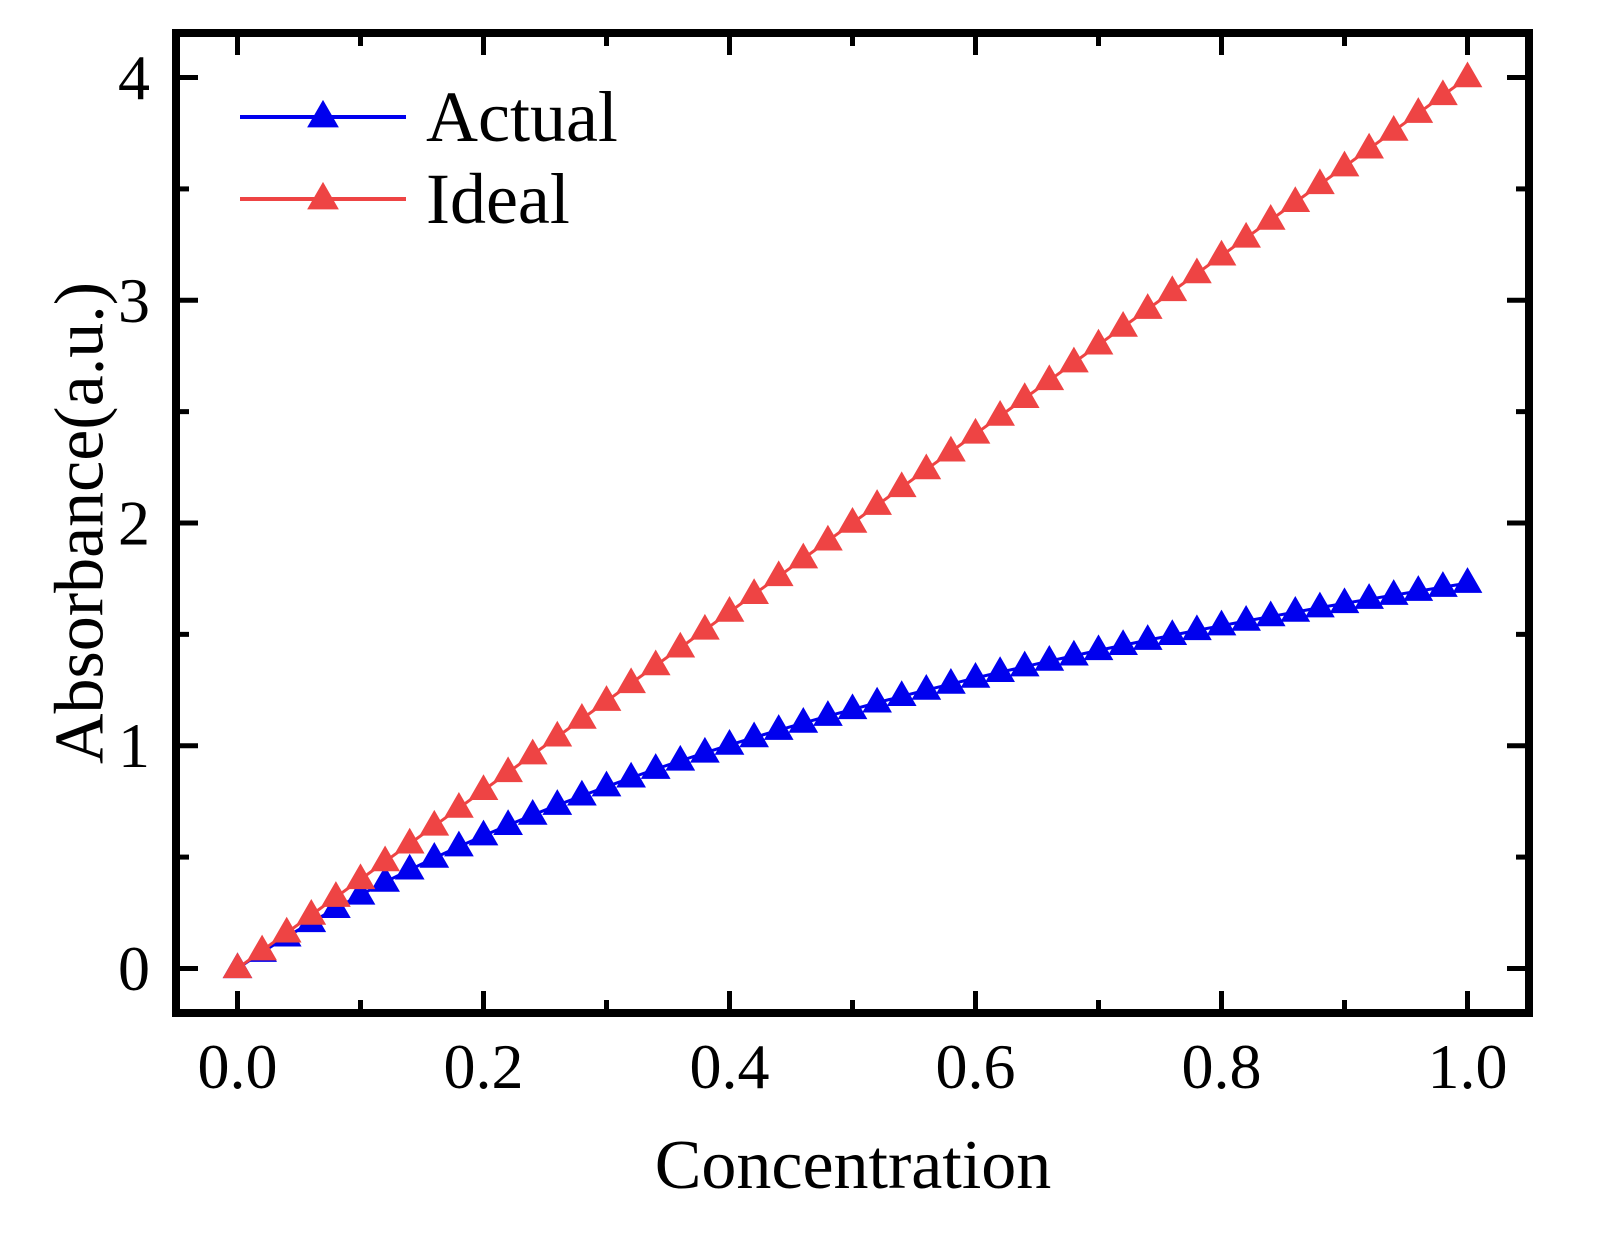  What do you see at coordinates (405, 199) in the screenshot?
I see `legend-entry-ideal: Ideal` at bounding box center [405, 199].